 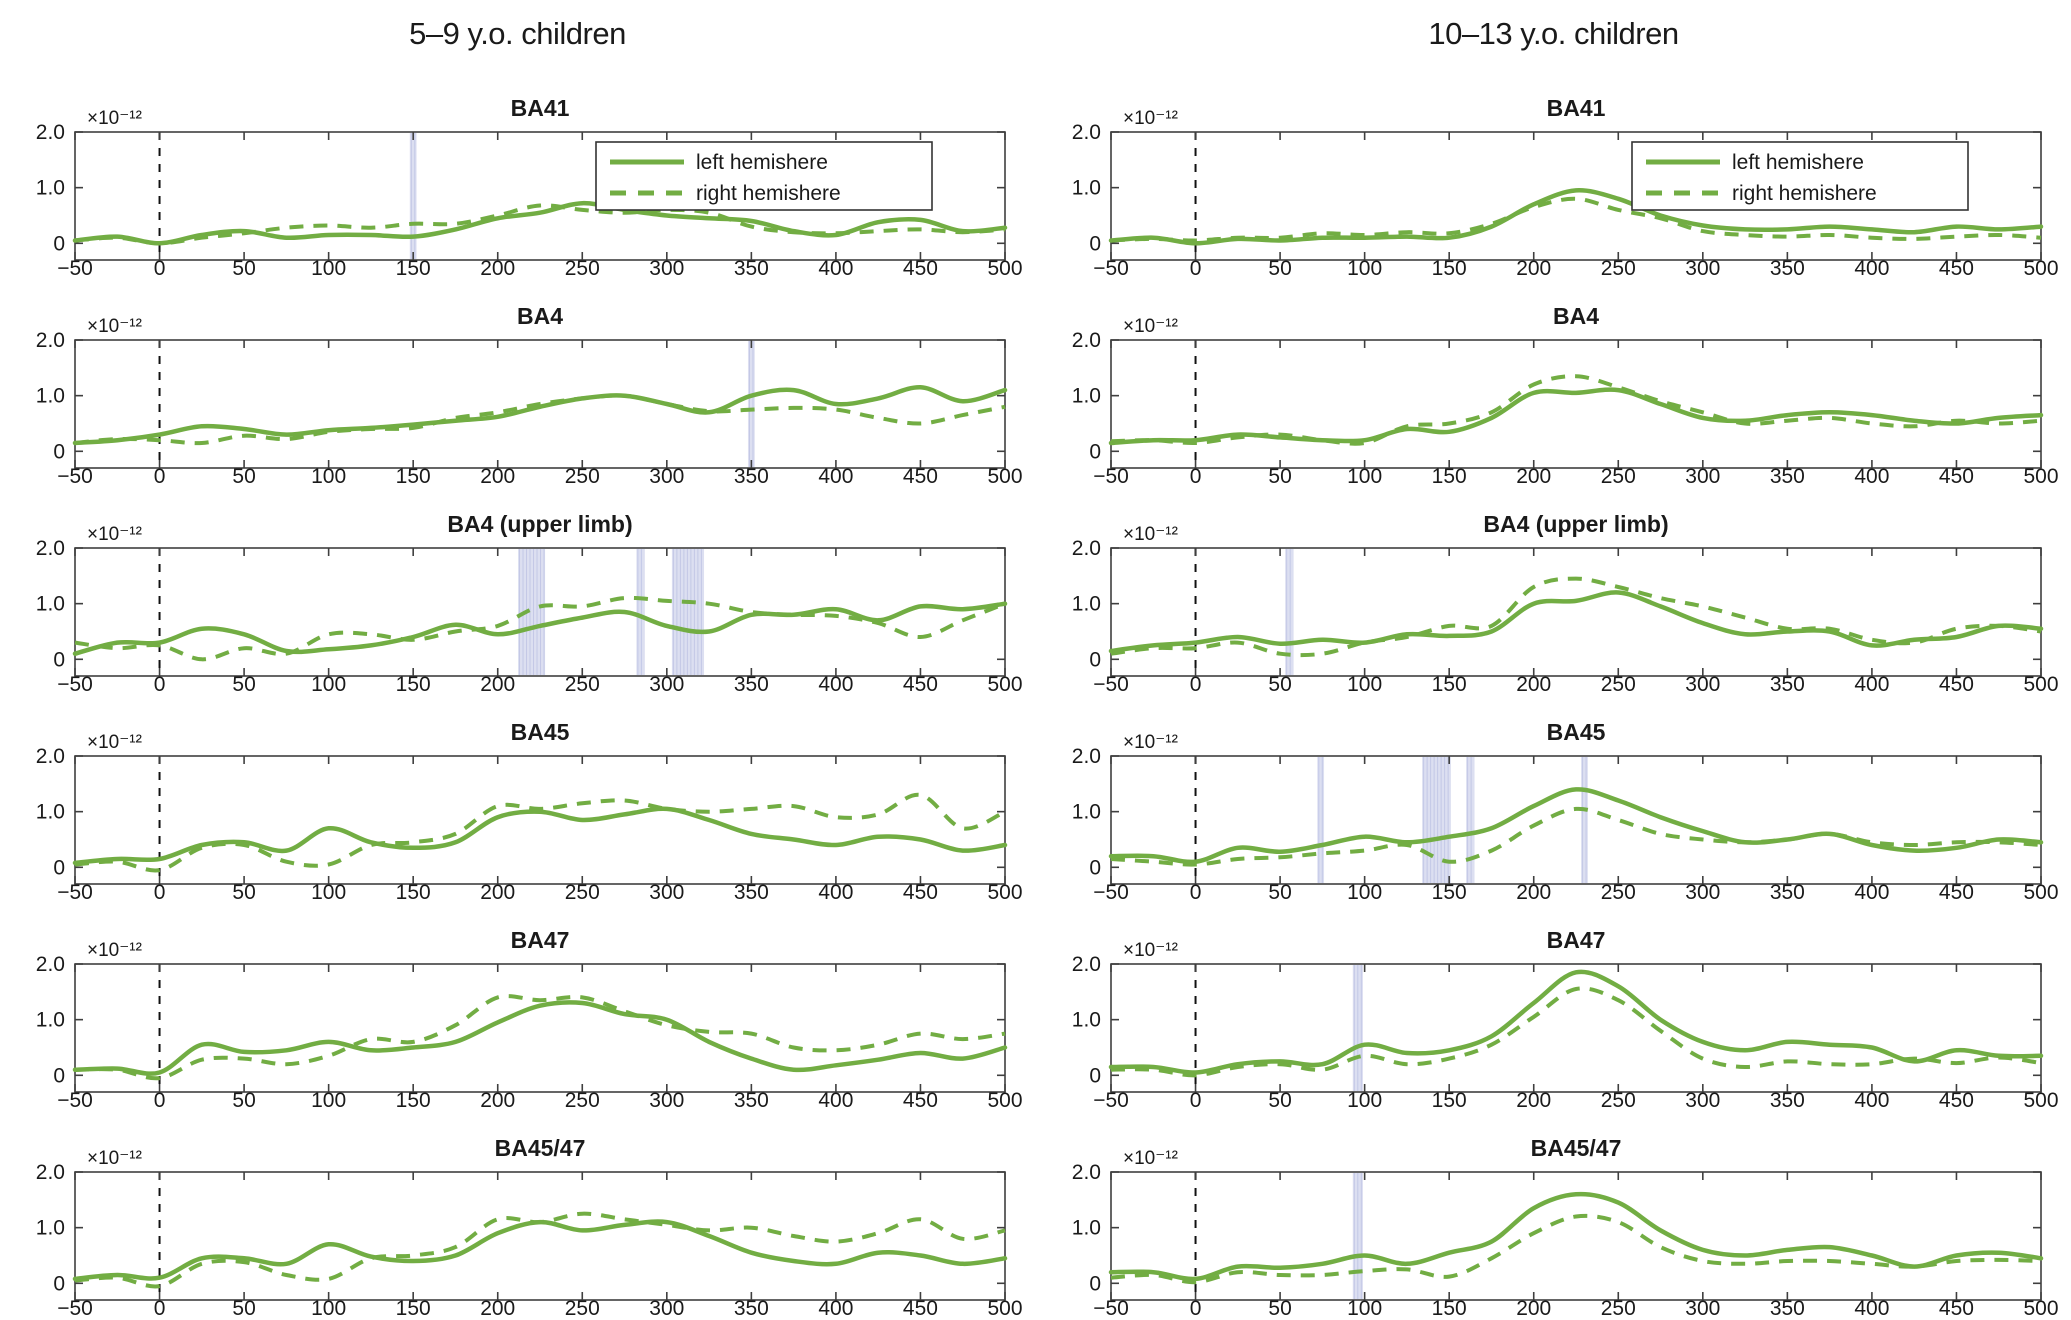 What do you see at coordinates (1575, 524) in the screenshot?
I see `subplot-title: BA4 (upper limb)` at bounding box center [1575, 524].